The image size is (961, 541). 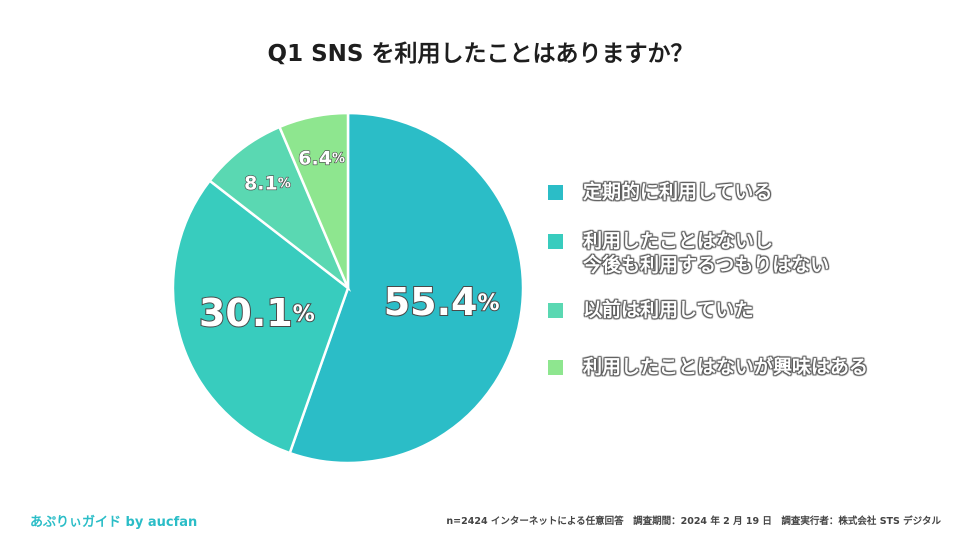 What do you see at coordinates (267, 183) in the screenshot?
I see `data-label-previous: 8.1%` at bounding box center [267, 183].